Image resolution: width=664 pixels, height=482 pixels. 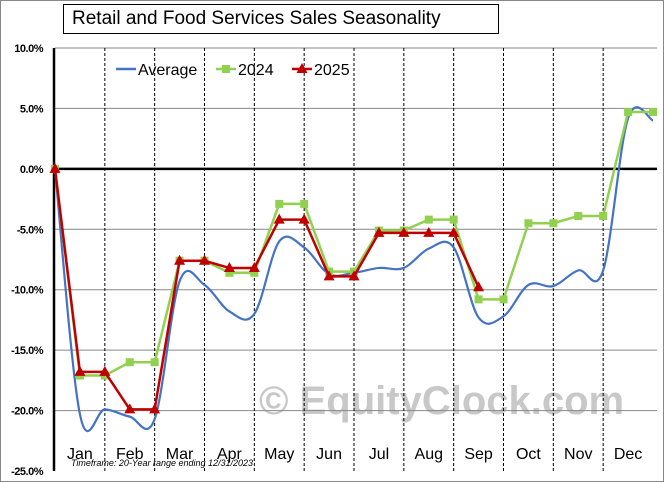 I want to click on x-tick-label: Nov, so click(x=578, y=454).